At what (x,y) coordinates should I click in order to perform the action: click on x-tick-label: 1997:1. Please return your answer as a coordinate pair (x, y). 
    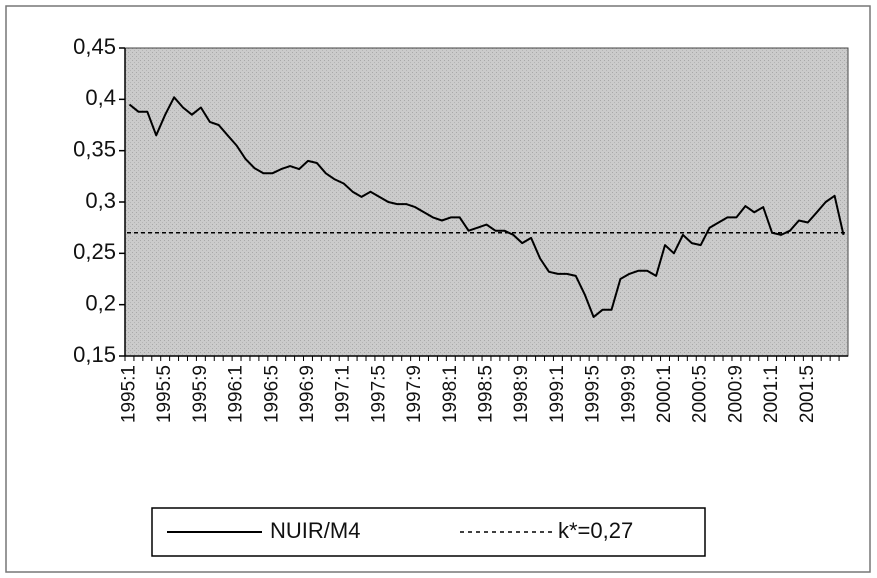
    Looking at the image, I should click on (343, 394).